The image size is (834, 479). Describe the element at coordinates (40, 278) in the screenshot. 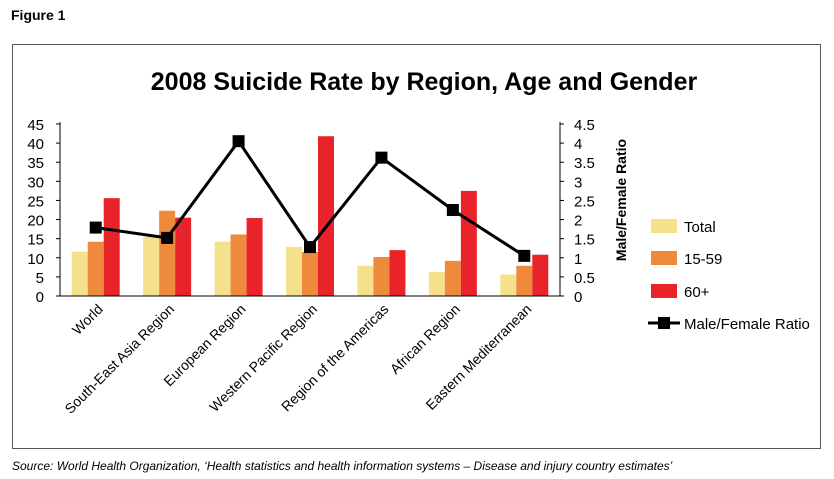

I see `y-left-tick-label: 5` at that location.